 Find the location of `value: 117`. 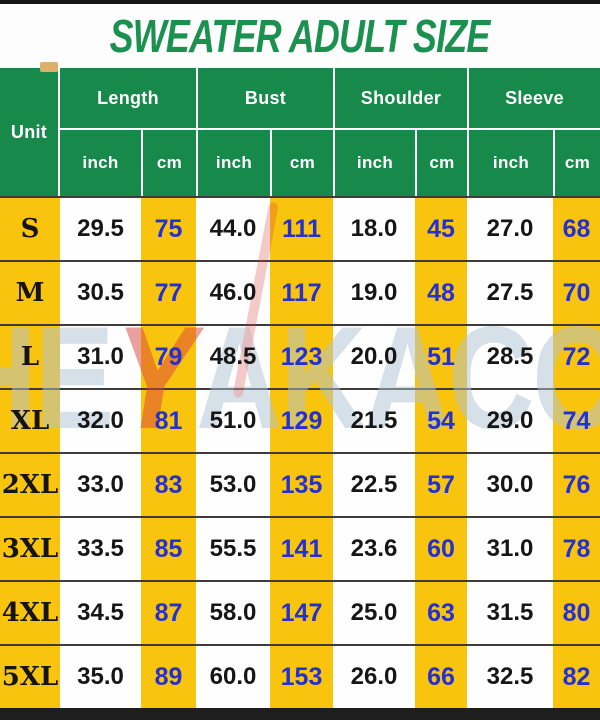

value: 117 is located at coordinates (301, 292).